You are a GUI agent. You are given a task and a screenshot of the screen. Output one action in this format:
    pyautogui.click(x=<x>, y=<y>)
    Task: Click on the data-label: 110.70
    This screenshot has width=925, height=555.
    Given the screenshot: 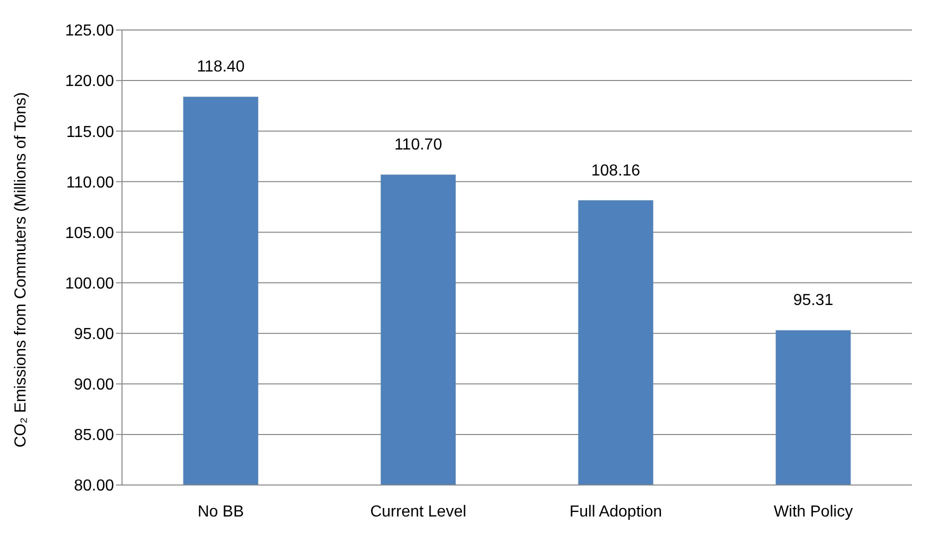 What is the action you would take?
    pyautogui.click(x=418, y=145)
    